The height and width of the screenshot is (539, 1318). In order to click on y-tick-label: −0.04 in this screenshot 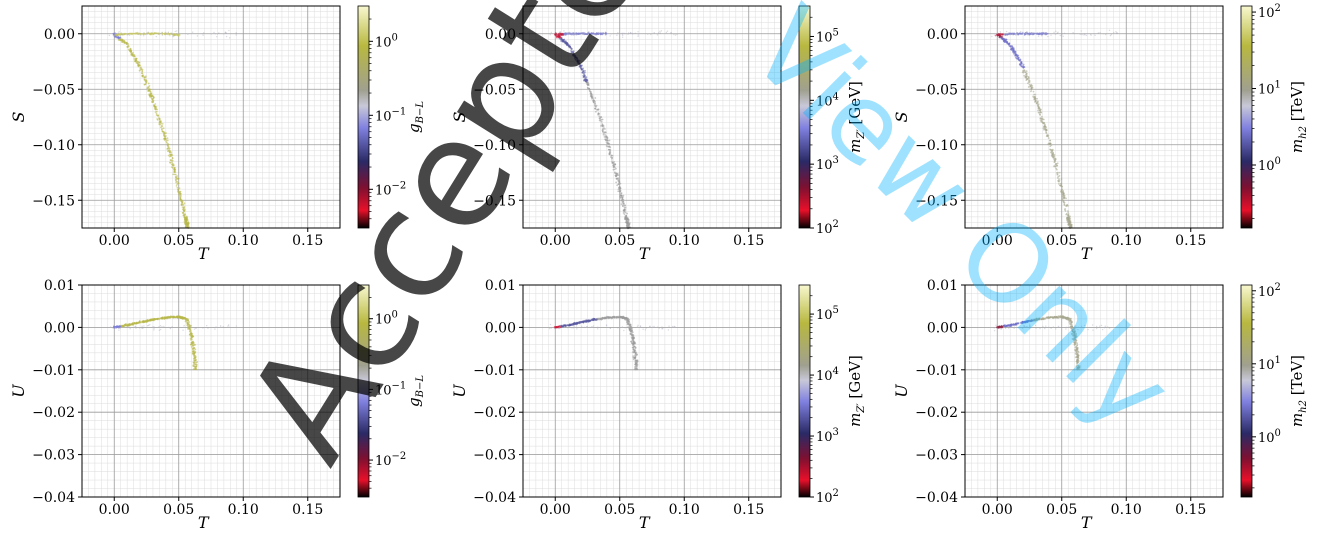, I will do `click(53, 498)`.